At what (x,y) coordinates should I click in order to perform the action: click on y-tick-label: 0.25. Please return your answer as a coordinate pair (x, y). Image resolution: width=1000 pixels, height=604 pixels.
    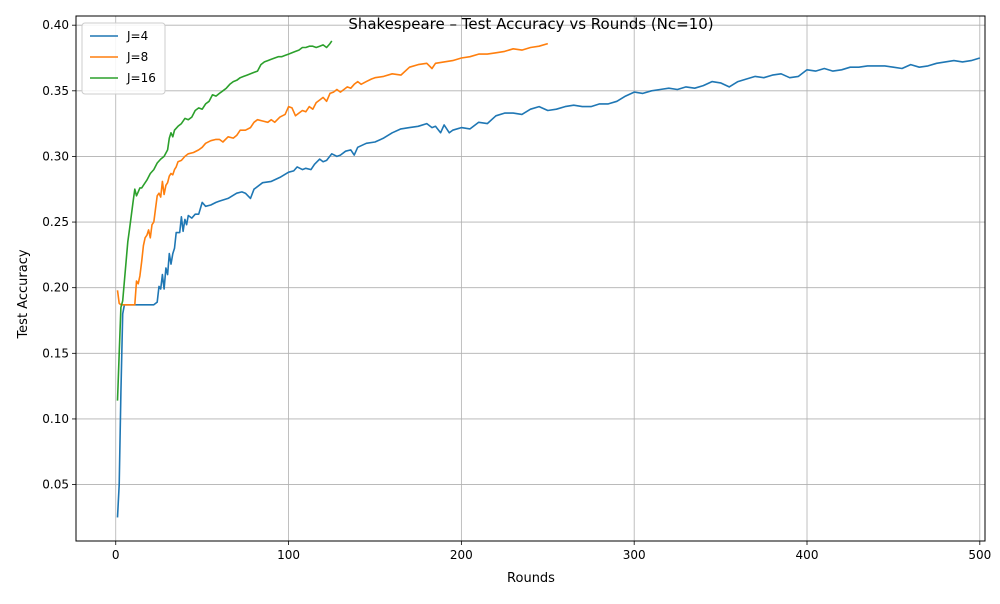
    Looking at the image, I should click on (55, 222).